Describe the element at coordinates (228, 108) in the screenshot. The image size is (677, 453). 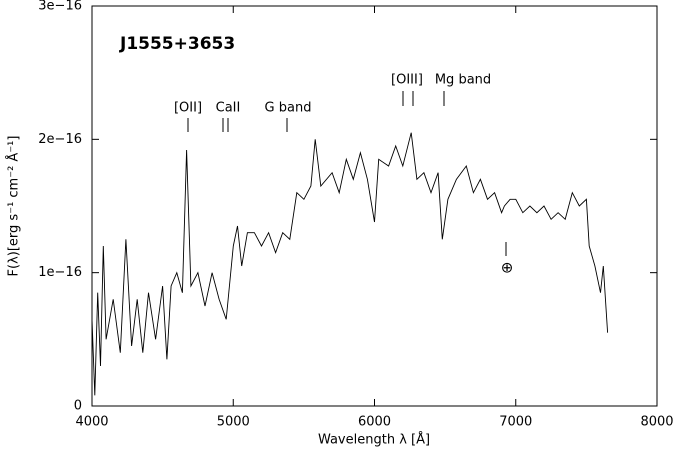
I see `annotation: CaII` at that location.